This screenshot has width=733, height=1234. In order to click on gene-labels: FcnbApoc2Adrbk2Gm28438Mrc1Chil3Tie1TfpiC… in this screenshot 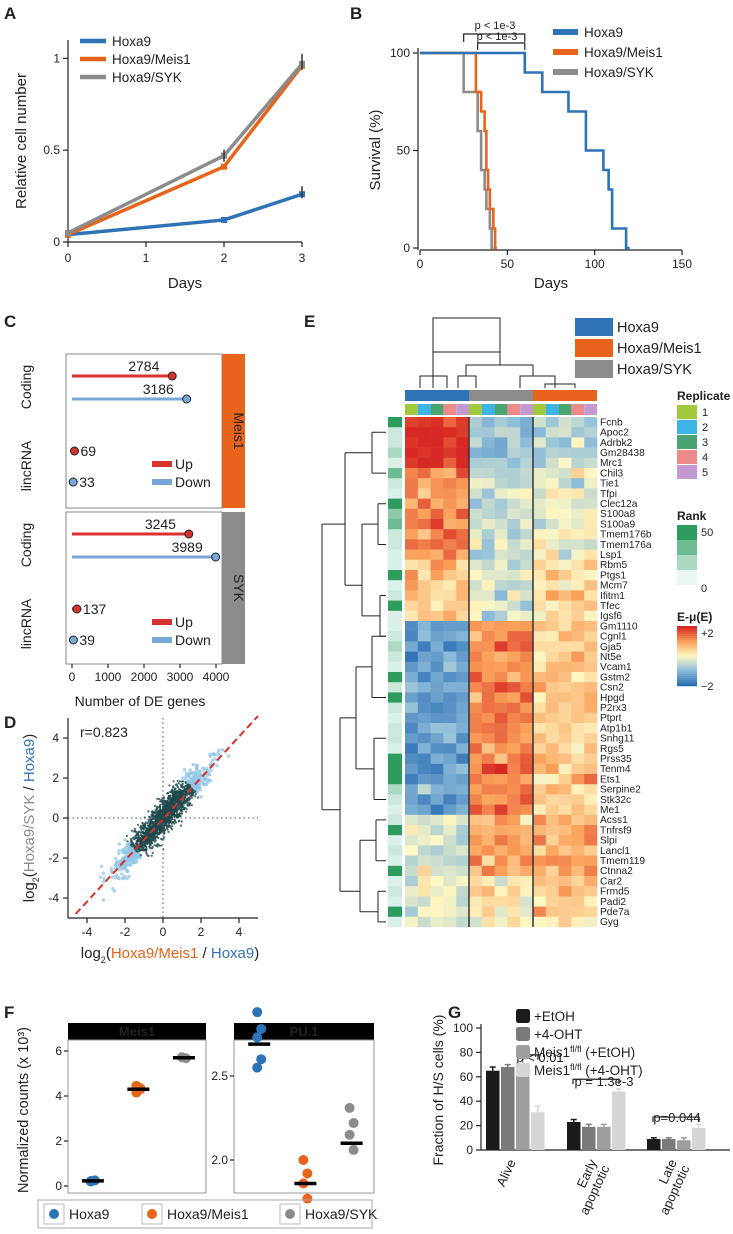, I will do `click(626, 672)`.